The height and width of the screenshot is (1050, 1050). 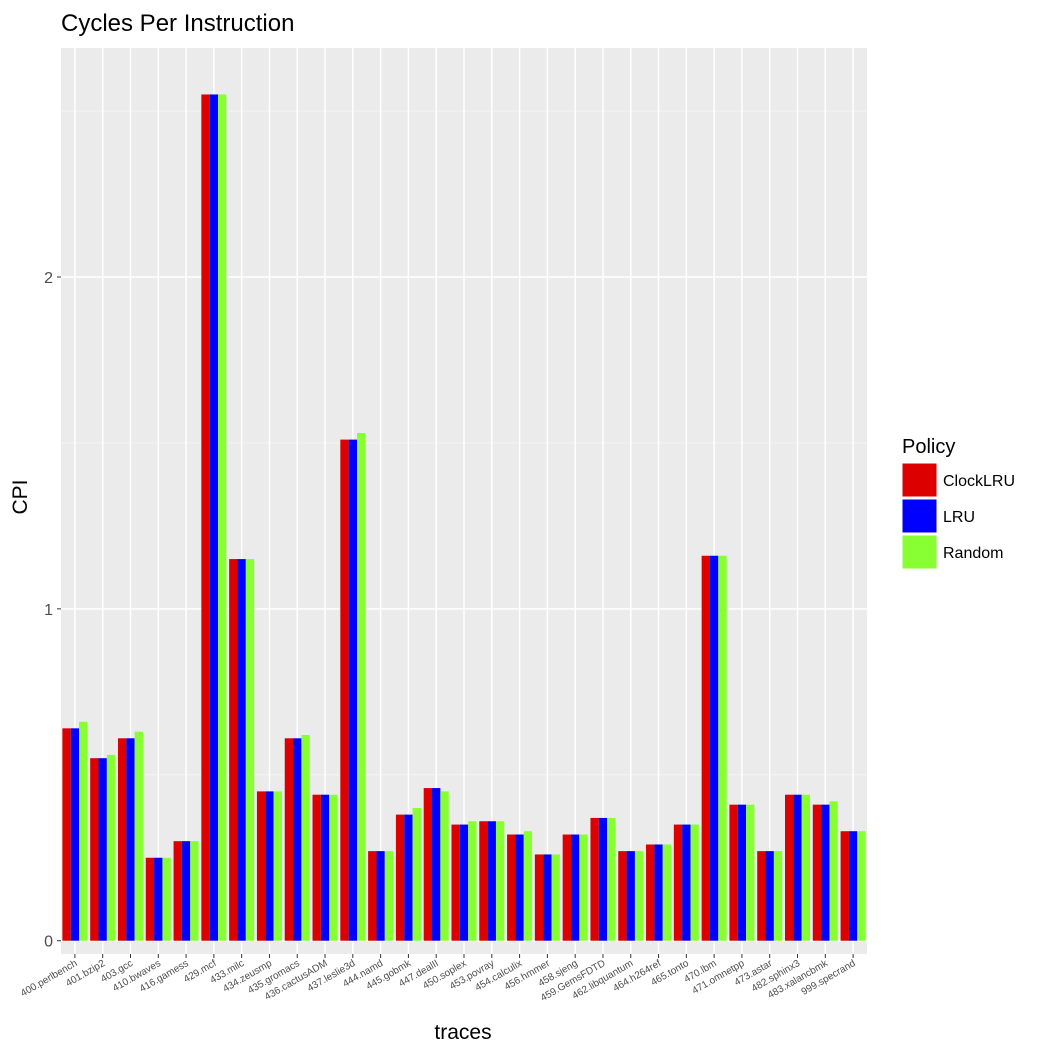 What do you see at coordinates (928, 447) in the screenshot?
I see `legend-title: Policy` at bounding box center [928, 447].